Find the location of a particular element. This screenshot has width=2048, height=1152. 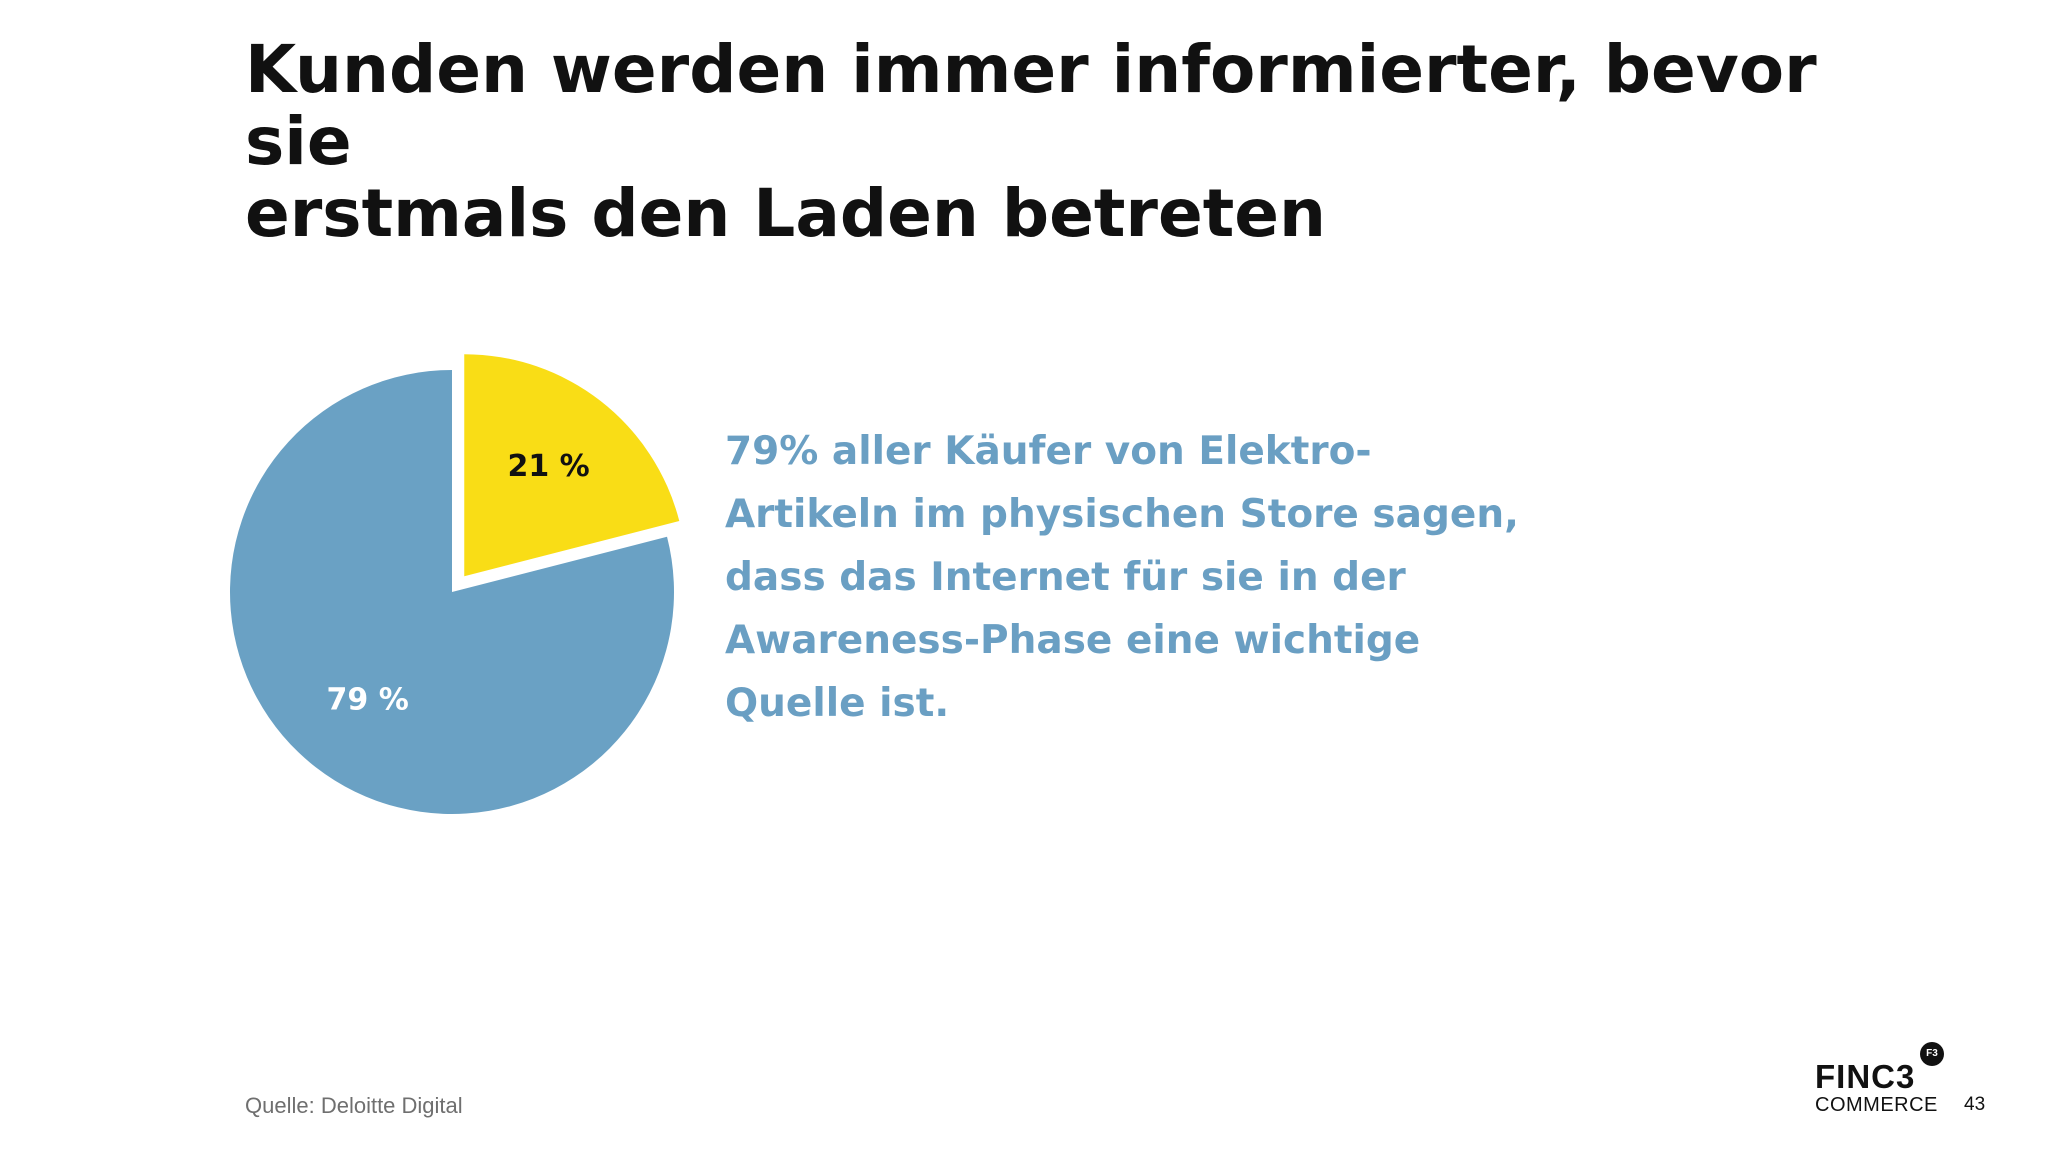

statement-line: Awareness-Phase eine wichtige is located at coordinates (1073, 640).